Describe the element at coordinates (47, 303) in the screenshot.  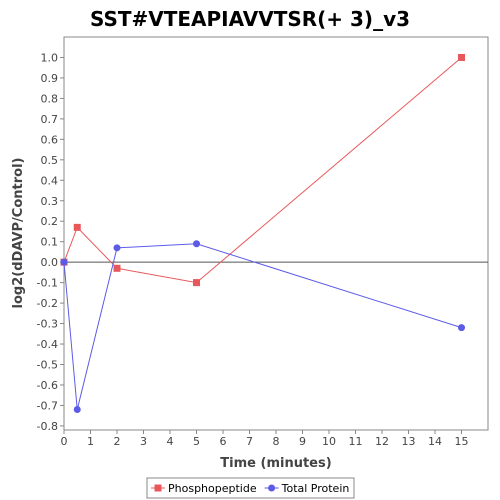
I see `y-tick-label: -0.2` at that location.